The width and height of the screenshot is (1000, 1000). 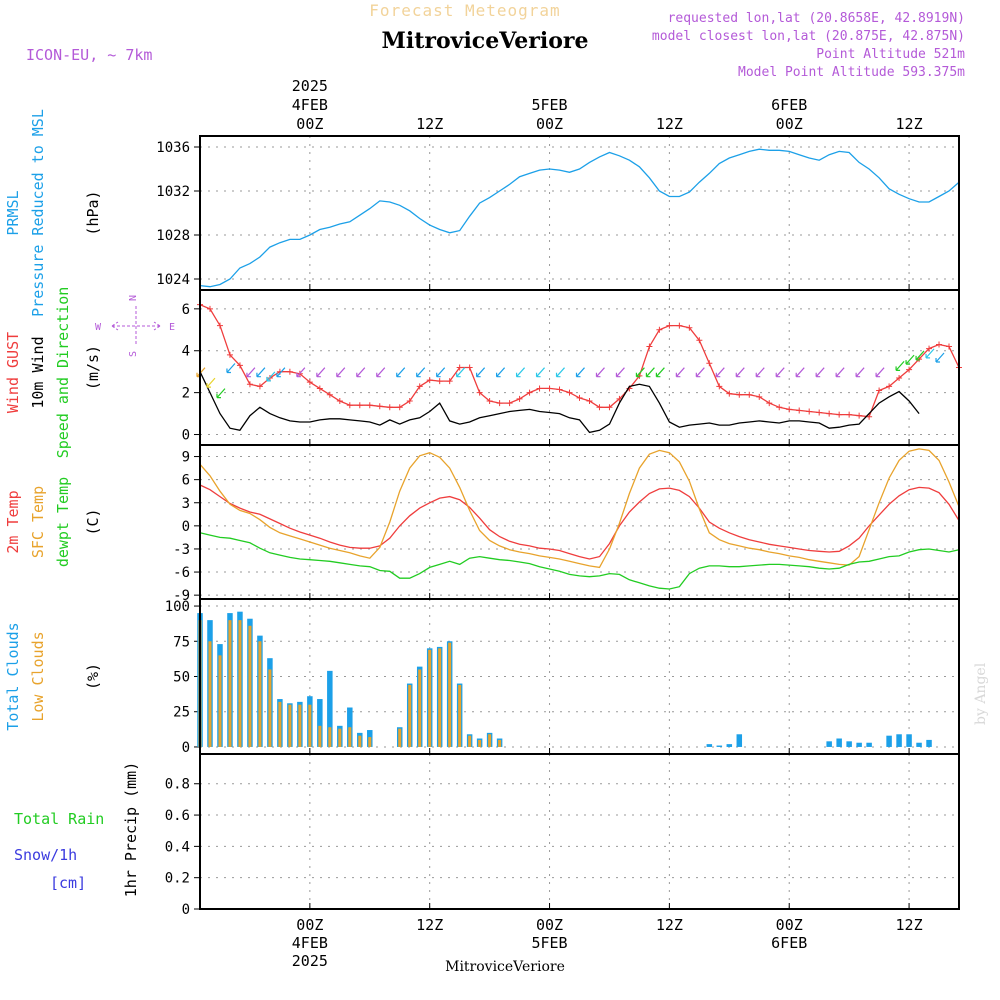 What do you see at coordinates (310, 943) in the screenshot?
I see `time-label-bottom: 4FEB` at bounding box center [310, 943].